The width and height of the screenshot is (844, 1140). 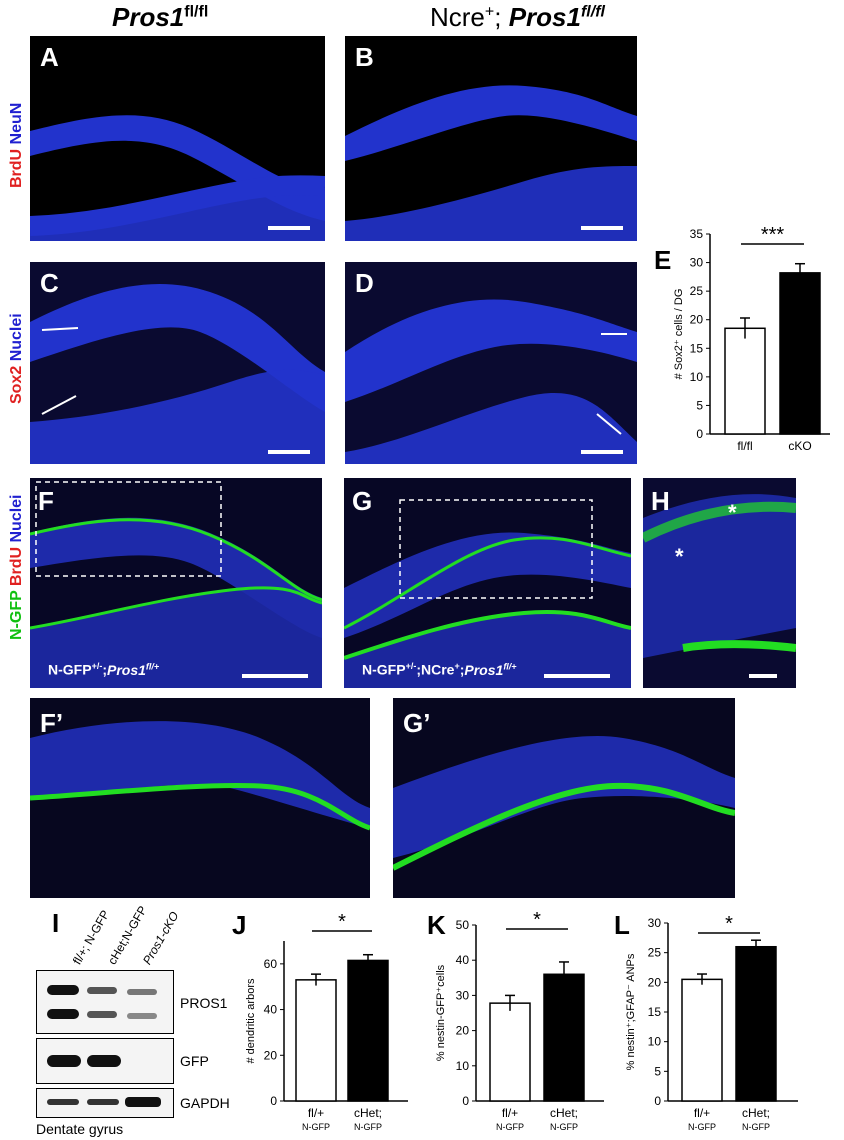 What do you see at coordinates (205, 1103) in the screenshot?
I see `band-label: GAPDH` at bounding box center [205, 1103].